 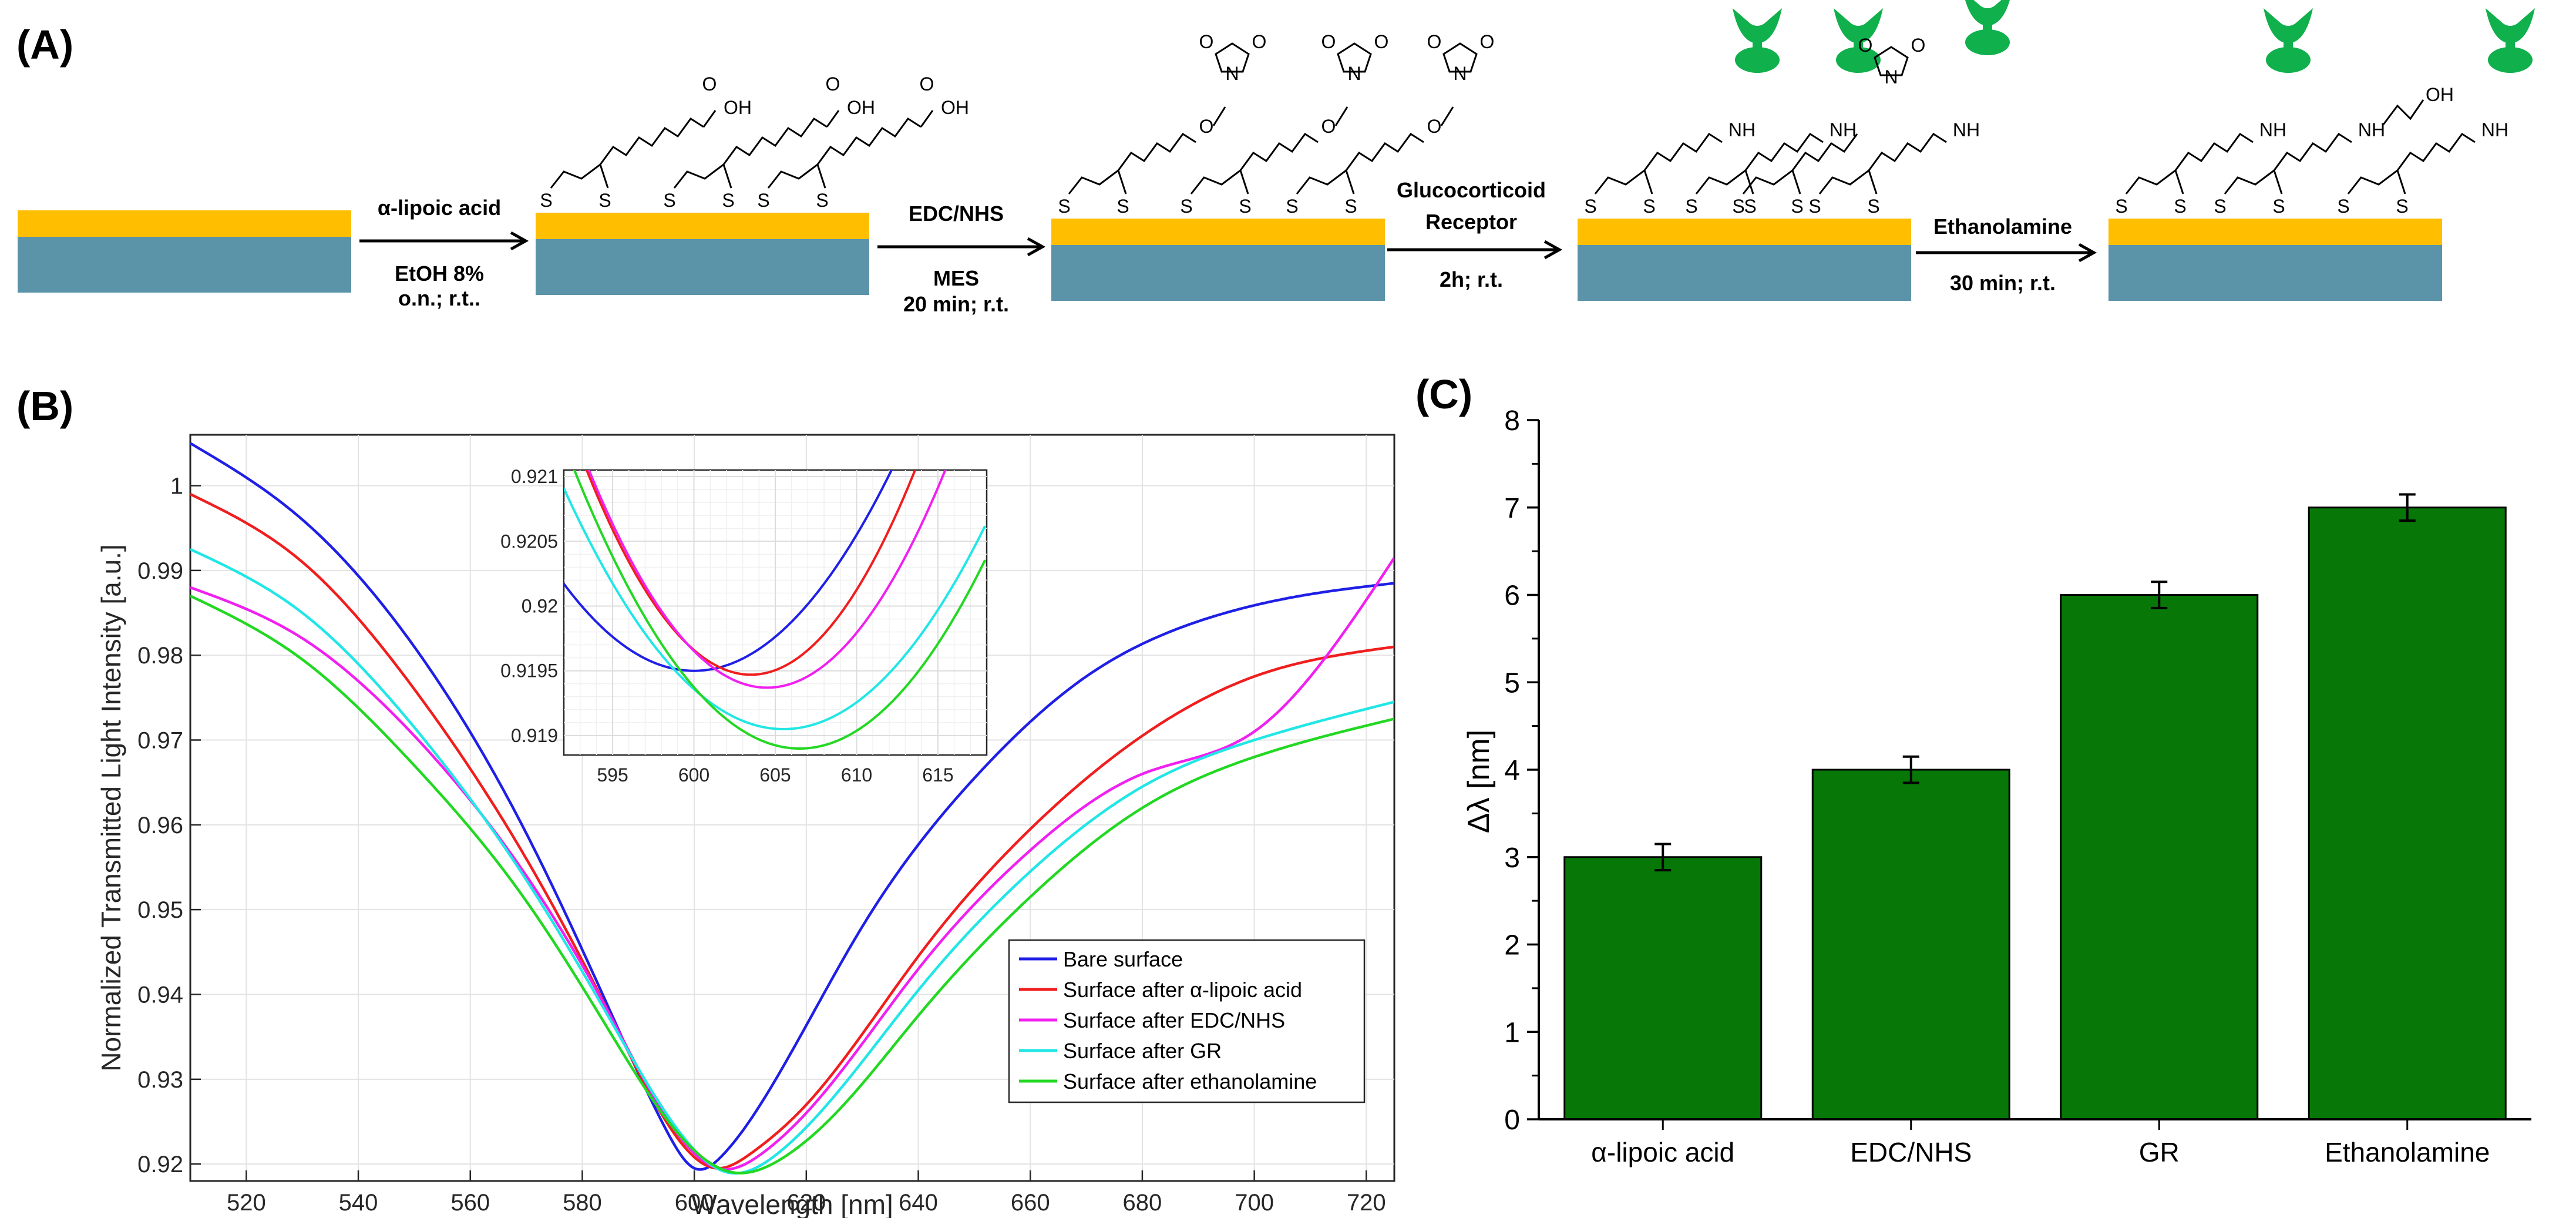 I want to click on step3-conditions: 2h; r.t., so click(x=1471, y=279).